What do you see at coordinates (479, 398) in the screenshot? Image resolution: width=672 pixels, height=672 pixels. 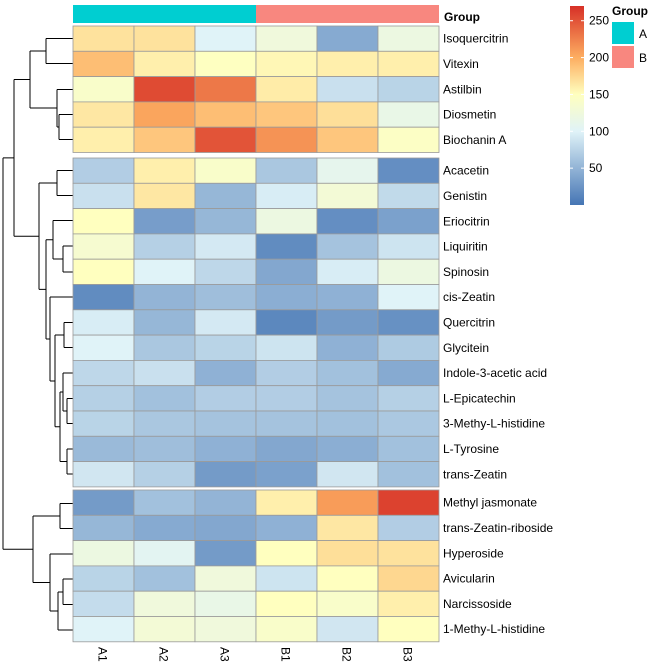 I see `row-label: L-Epicatechin` at bounding box center [479, 398].